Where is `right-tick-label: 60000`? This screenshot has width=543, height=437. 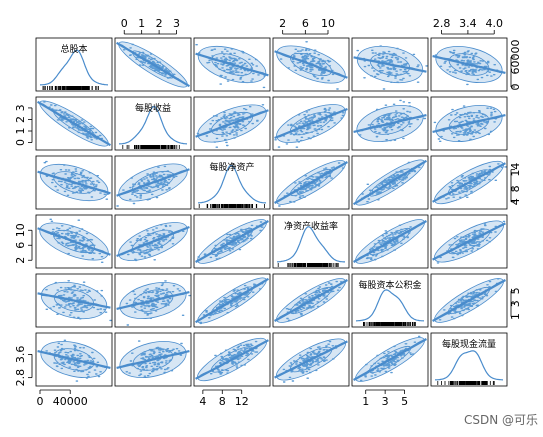 right-tick-label: 60000 is located at coordinates (515, 57).